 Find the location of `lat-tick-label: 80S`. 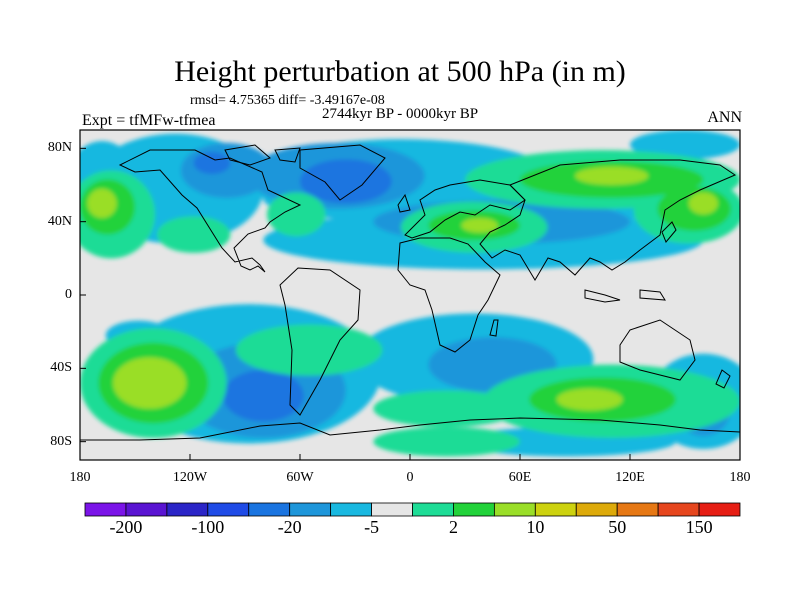

lat-tick-label: 80S is located at coordinates (61, 441).